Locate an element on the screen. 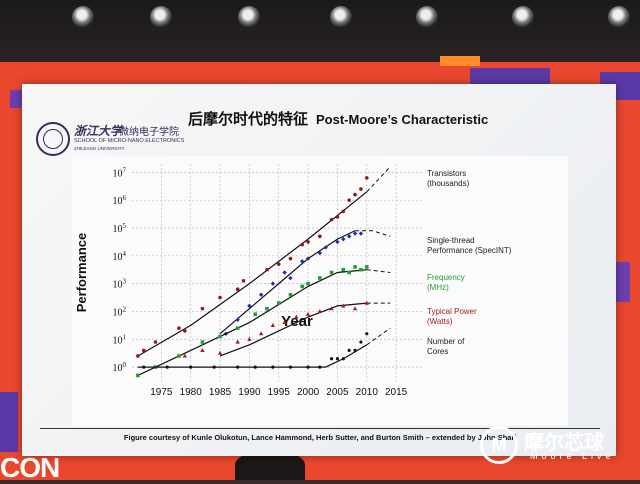 Image resolution: width=640 pixels, height=484 pixels. watermark-logo-icon: M is located at coordinates (499, 445).